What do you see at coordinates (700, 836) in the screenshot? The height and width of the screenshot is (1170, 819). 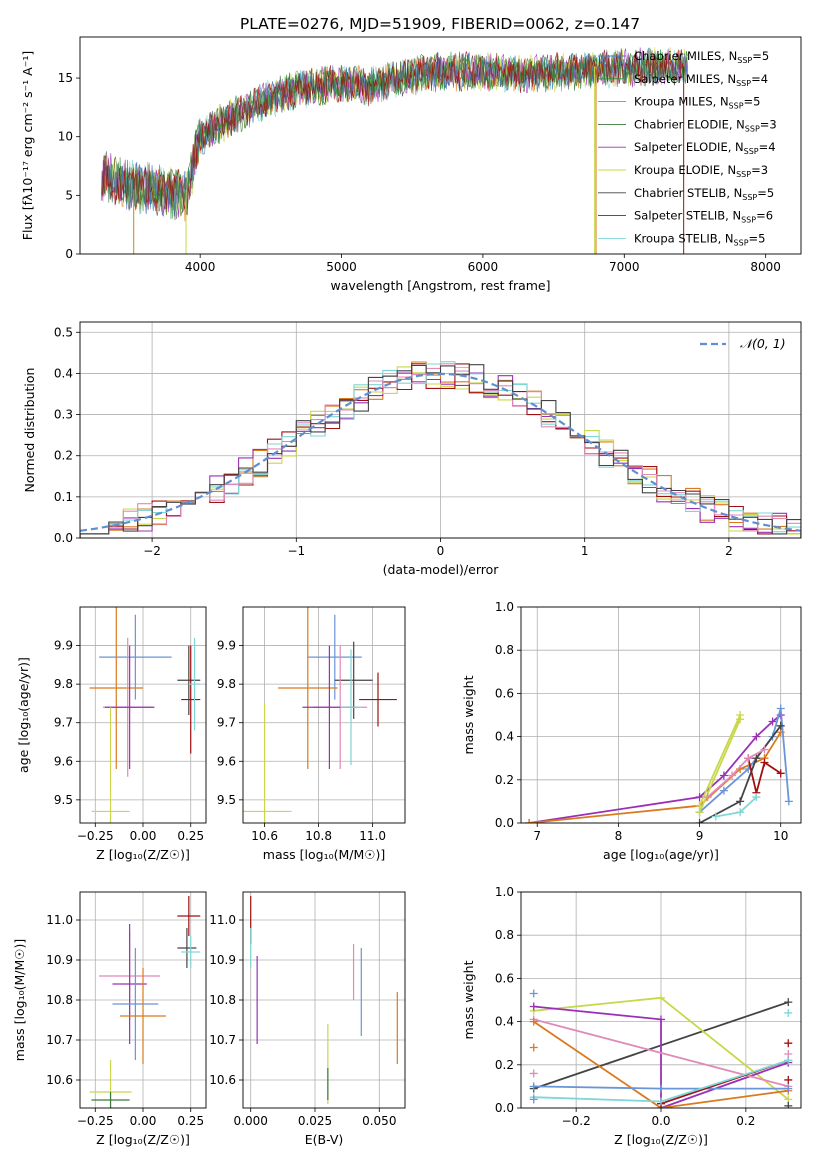 I see `x-tick-label: 9` at bounding box center [700, 836].